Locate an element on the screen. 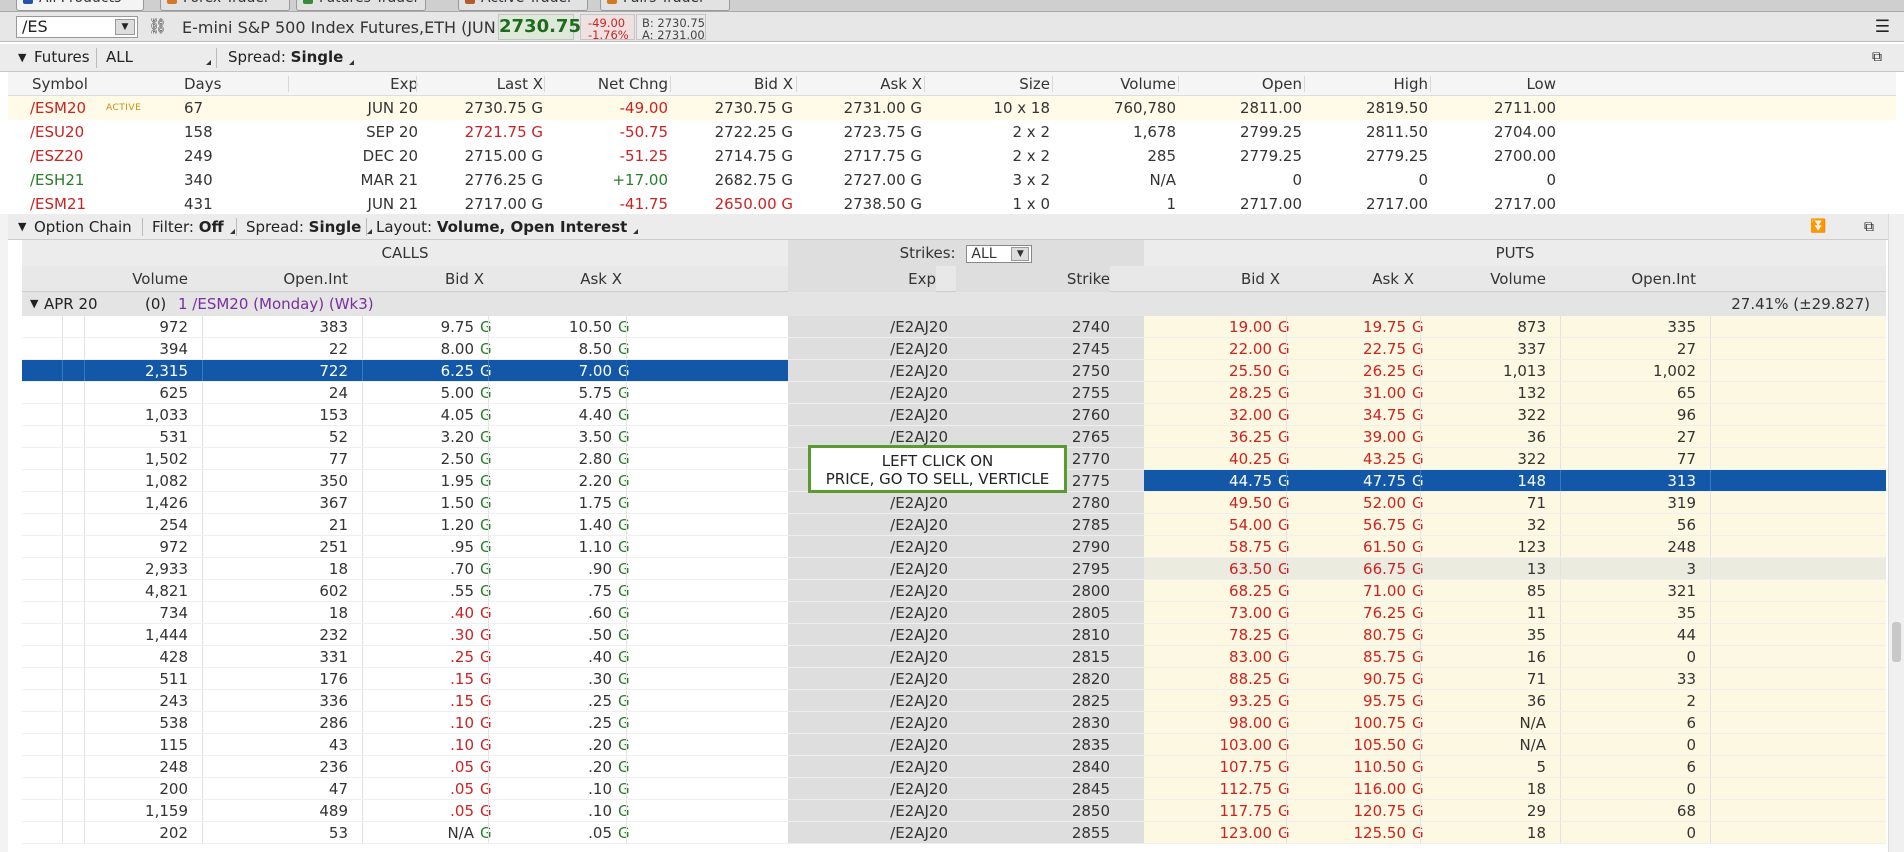  call-open-interest: 24 is located at coordinates (338, 393).